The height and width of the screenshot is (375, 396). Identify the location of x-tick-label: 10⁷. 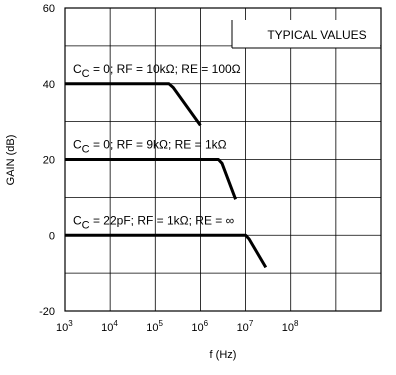
(245, 326).